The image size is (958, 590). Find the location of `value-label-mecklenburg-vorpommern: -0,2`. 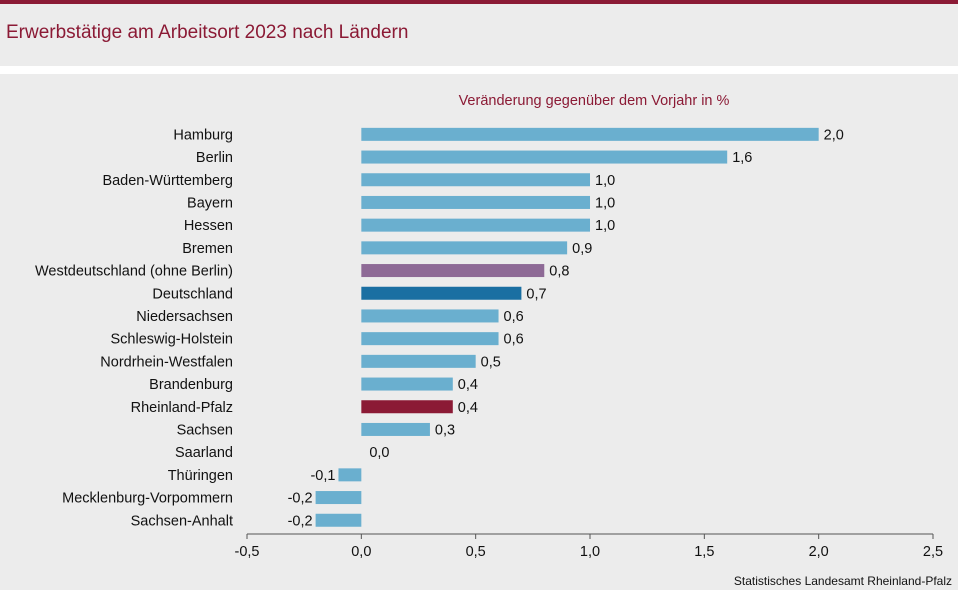

value-label-mecklenburg-vorpommern: -0,2 is located at coordinates (300, 499).